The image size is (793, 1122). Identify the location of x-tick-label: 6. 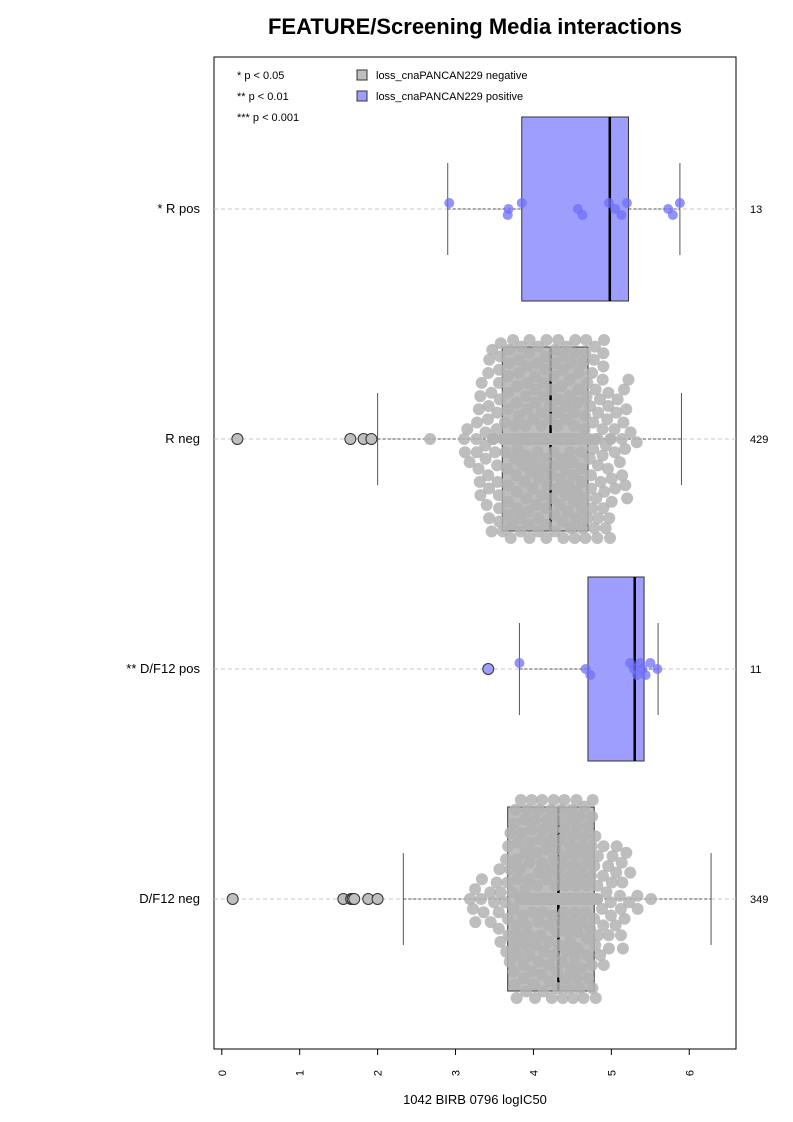
(690, 1073).